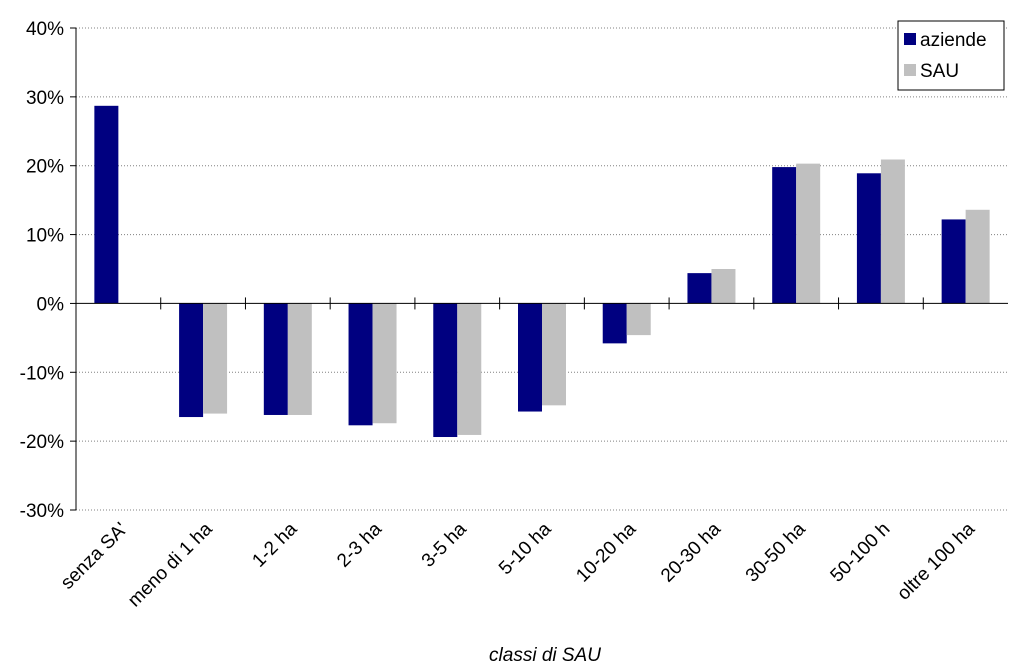 This screenshot has width=1014, height=661. What do you see at coordinates (45, 98) in the screenshot?
I see `y-tick-label: 30%` at bounding box center [45, 98].